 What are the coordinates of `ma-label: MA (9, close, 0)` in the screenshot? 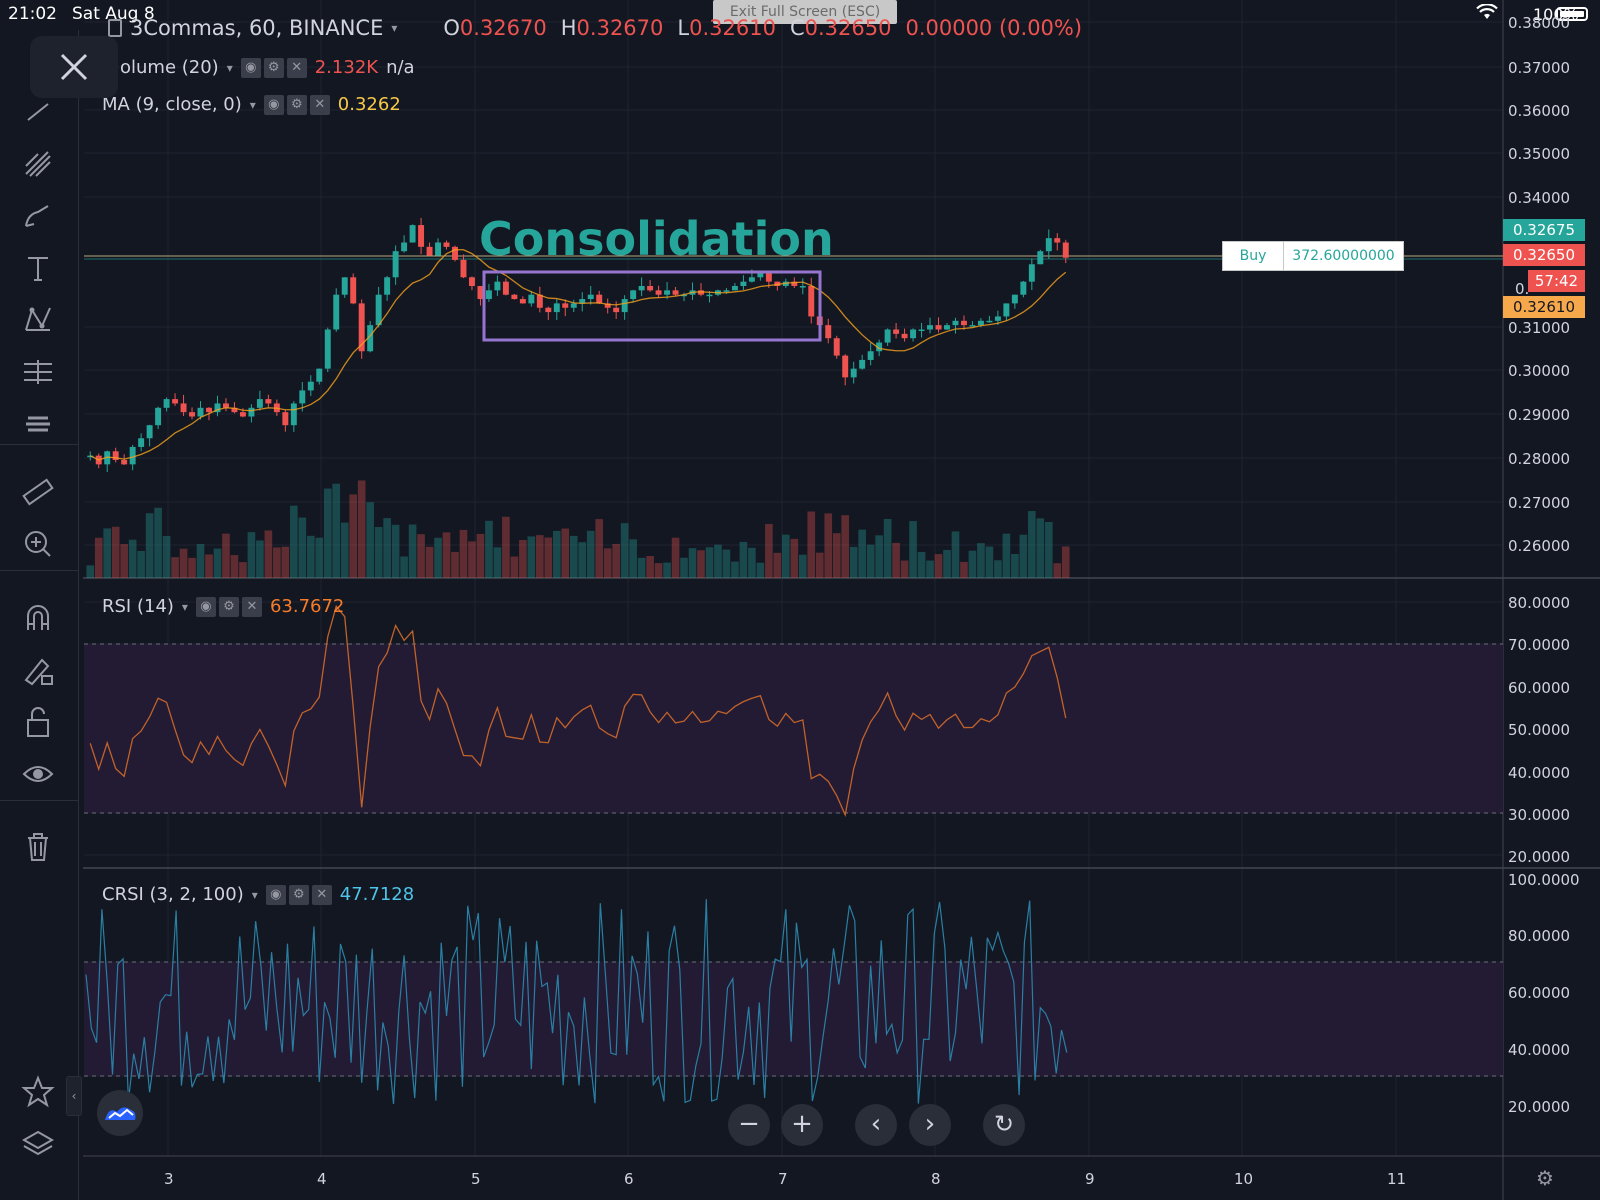 It's located at (172, 104).